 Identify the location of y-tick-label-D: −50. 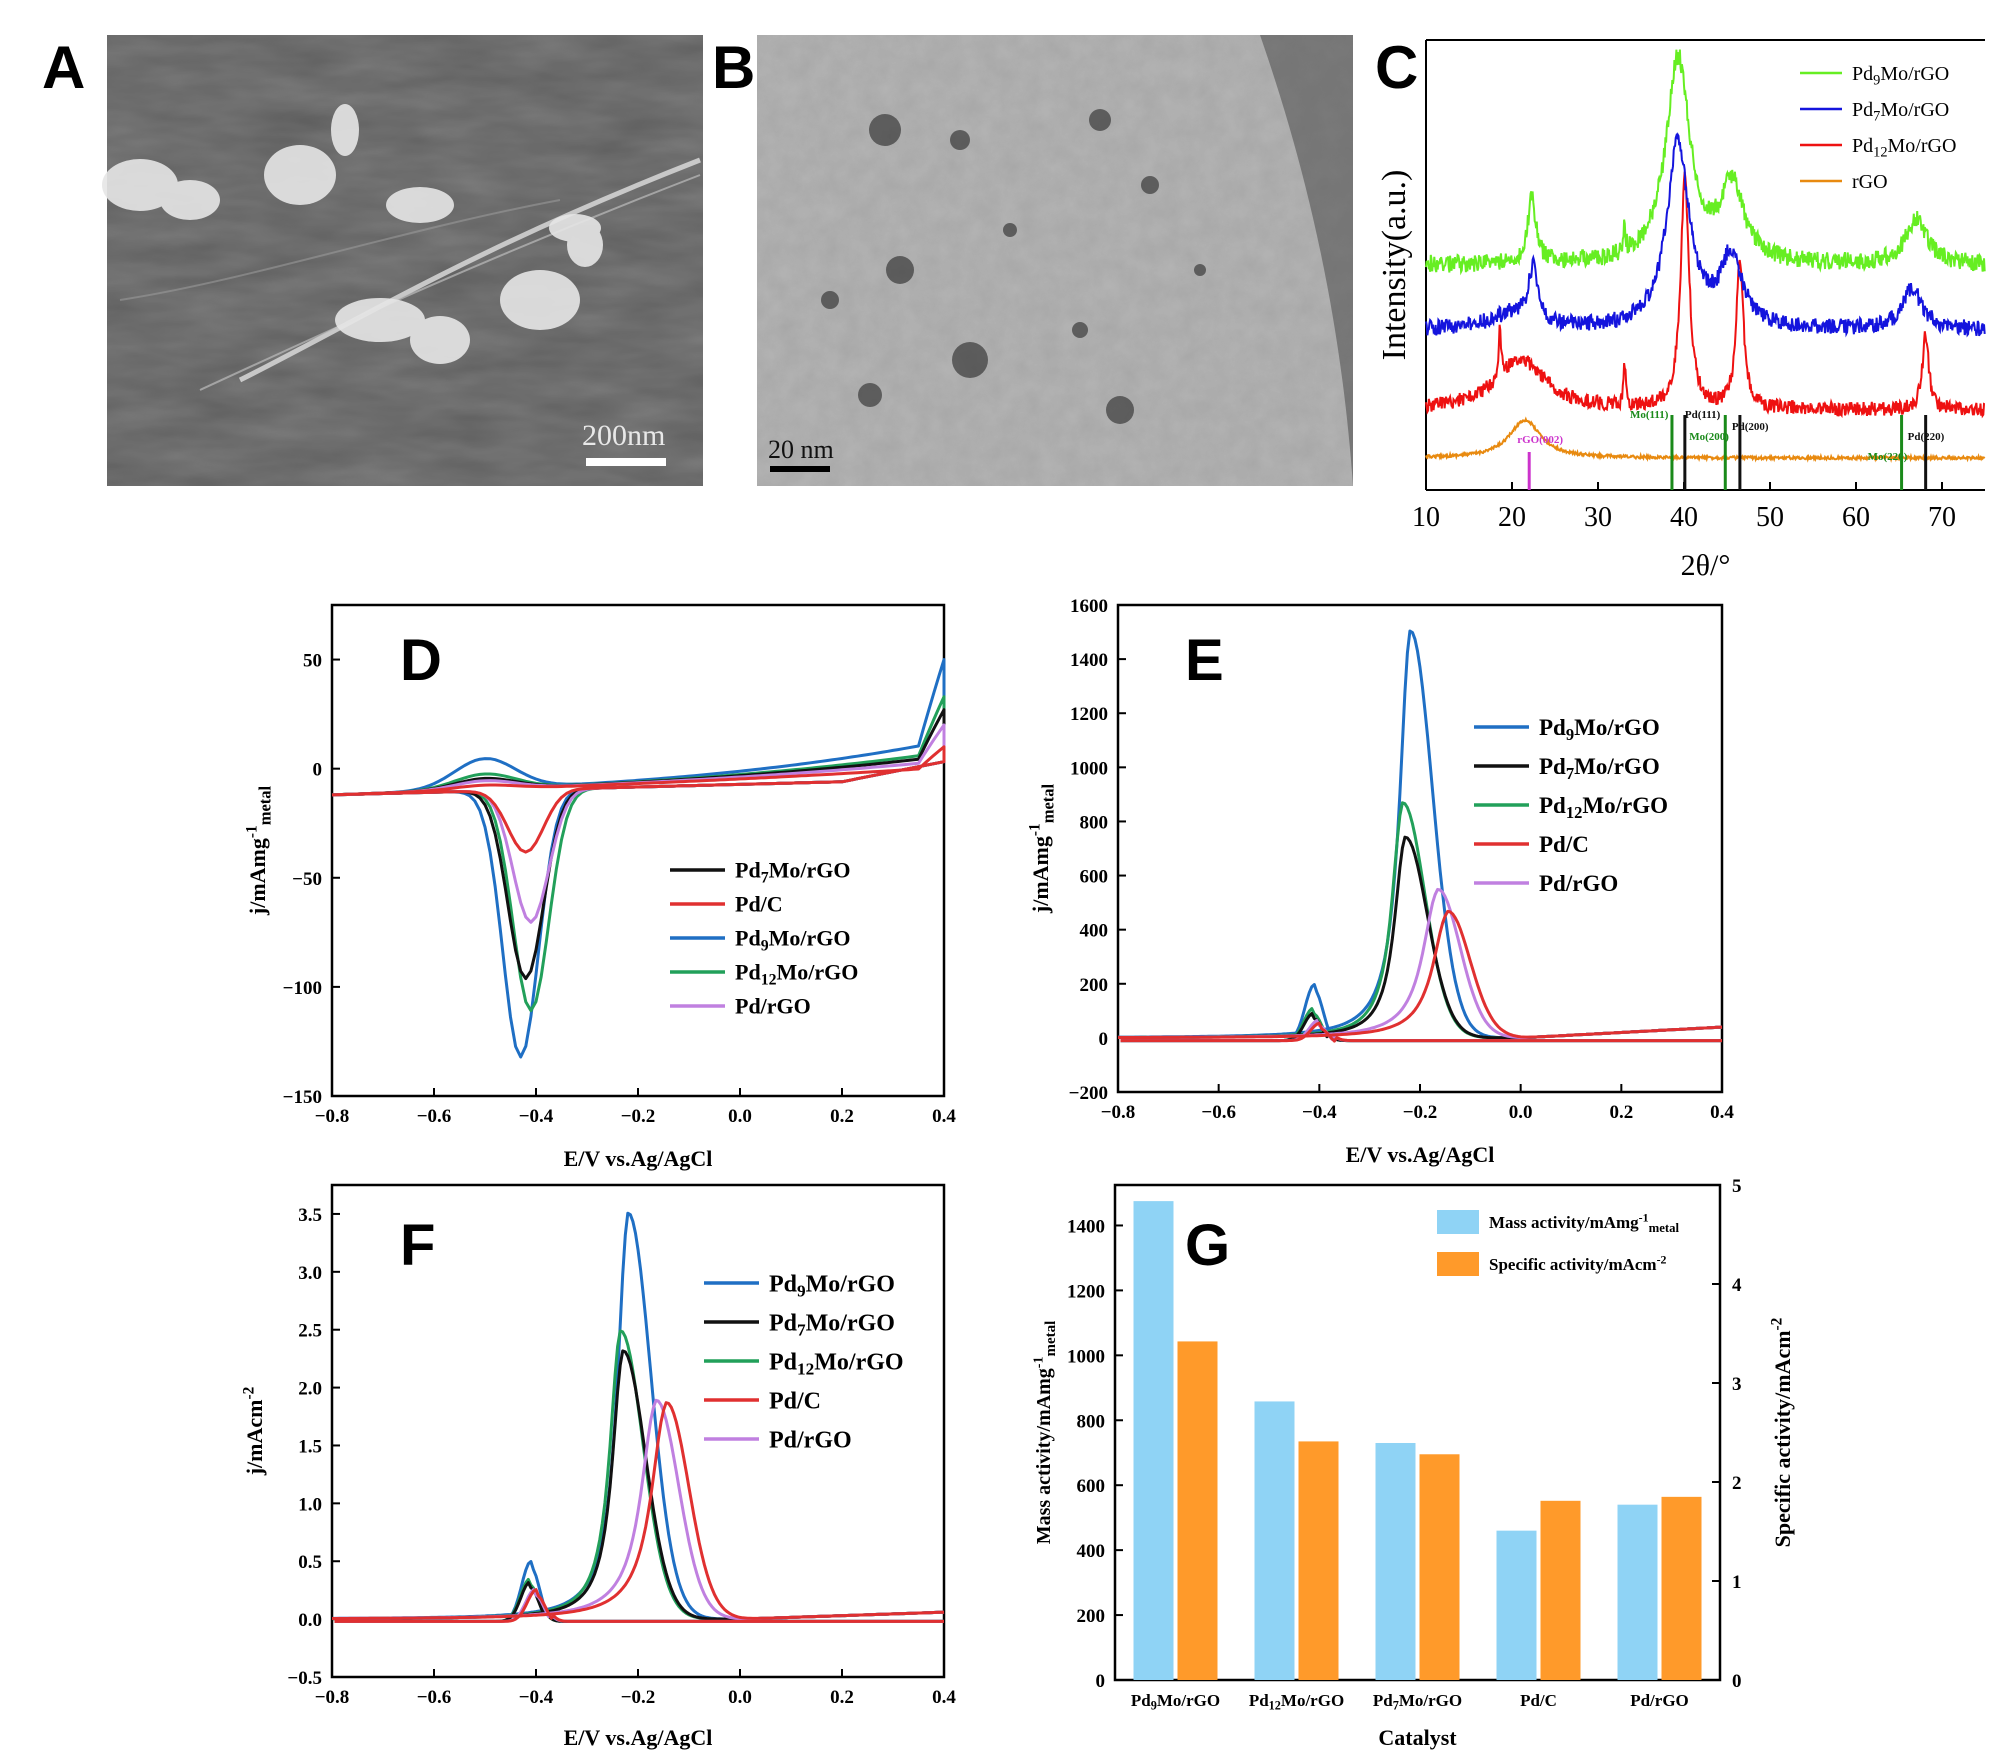
(307, 879).